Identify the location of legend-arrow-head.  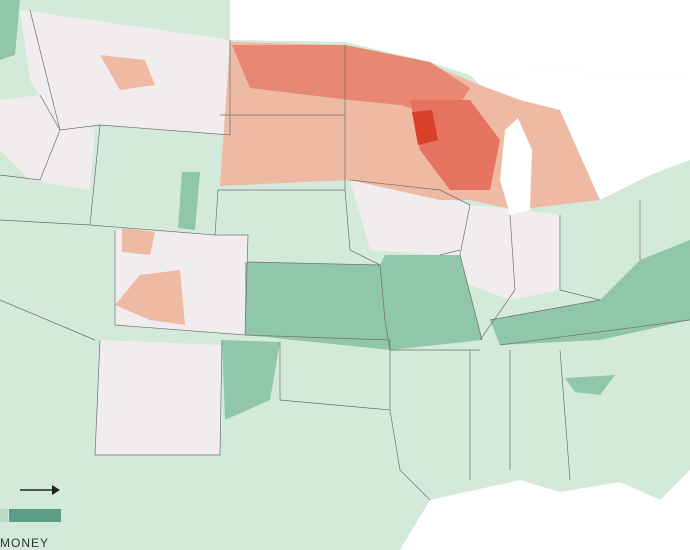
(56, 490).